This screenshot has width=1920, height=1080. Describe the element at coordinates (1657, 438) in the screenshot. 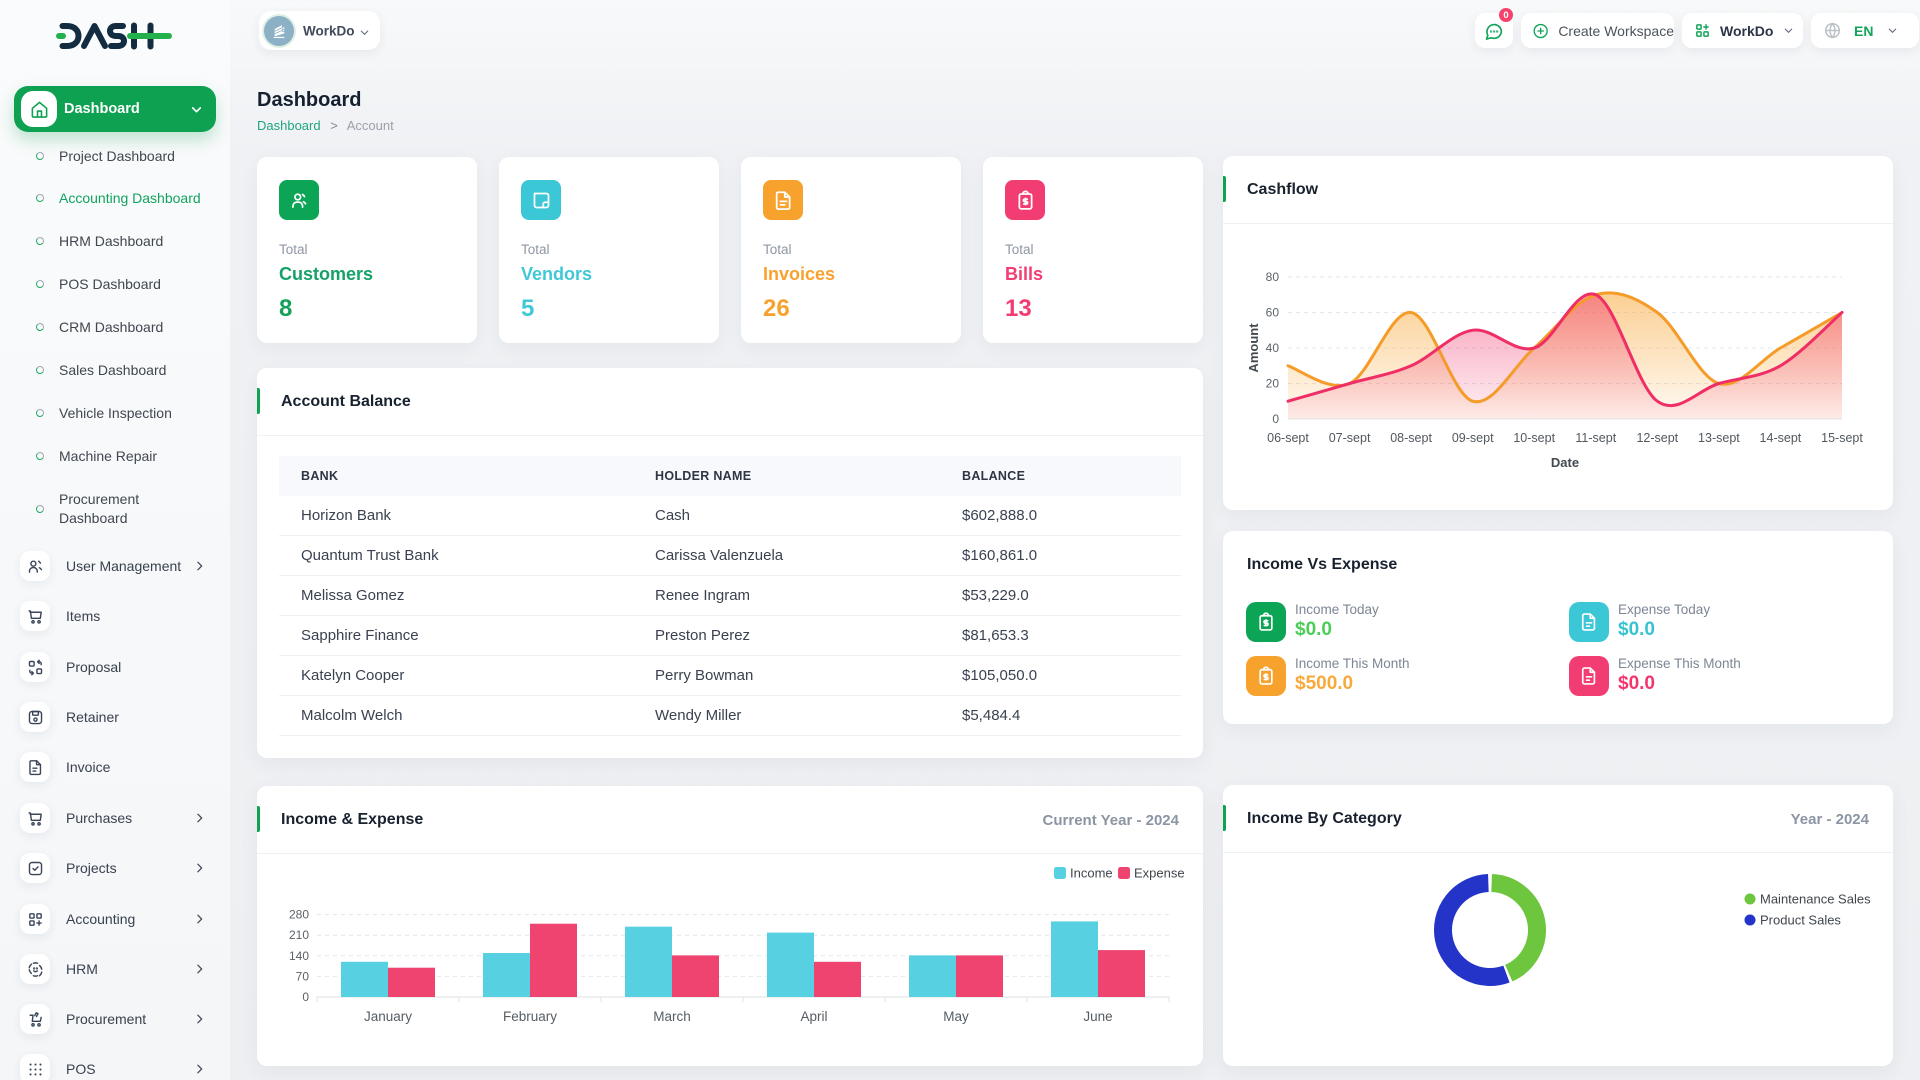

I see `svg-text: 12-sept` at that location.